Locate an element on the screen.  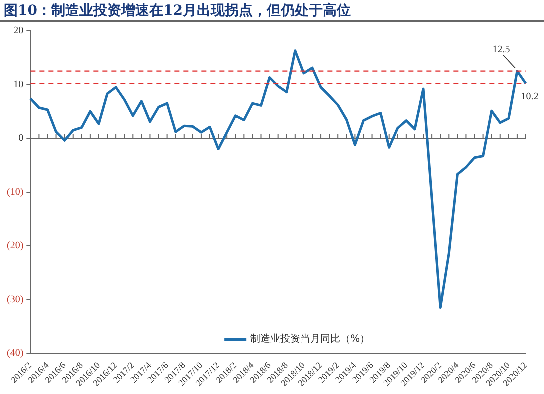
y-tick-label: (10) is located at coordinates (15, 192).